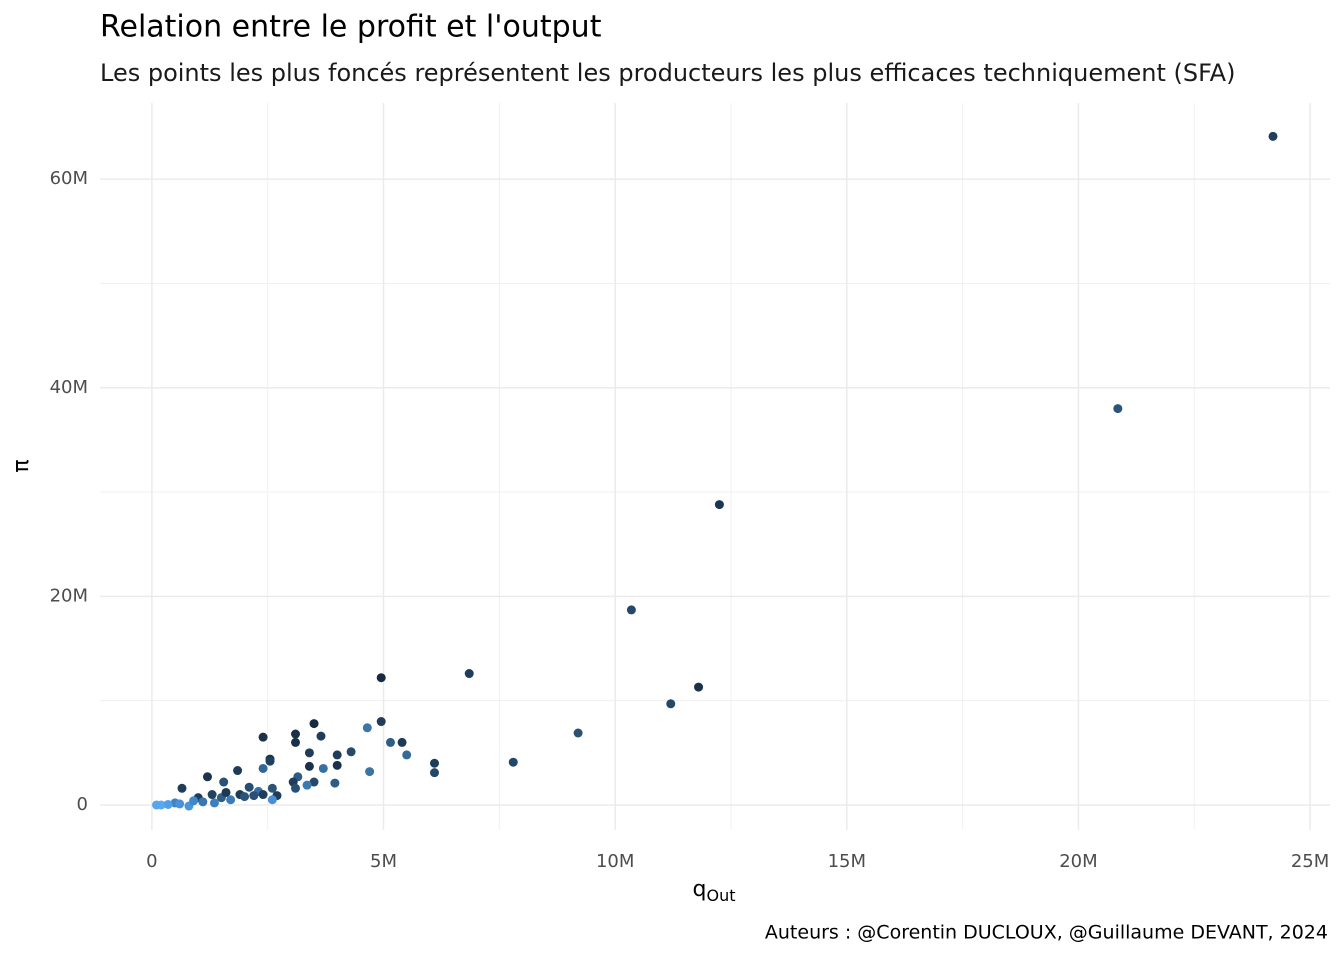 This screenshot has height=964, width=1344. What do you see at coordinates (847, 861) in the screenshot?
I see `x-tick-label: 15M` at bounding box center [847, 861].